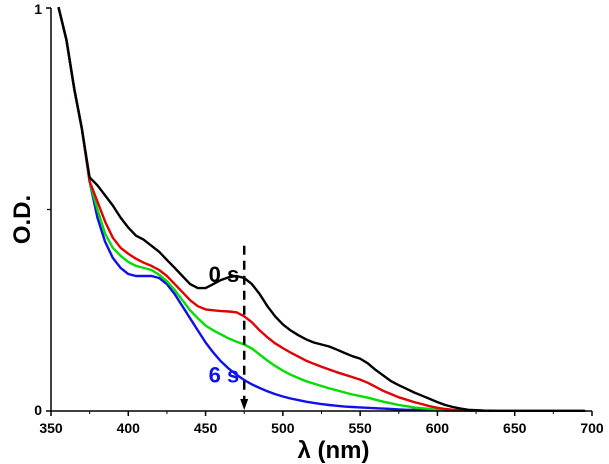 Image resolution: width=609 pixels, height=464 pixels. I want to click on x-tick-label-550: 550, so click(360, 428).